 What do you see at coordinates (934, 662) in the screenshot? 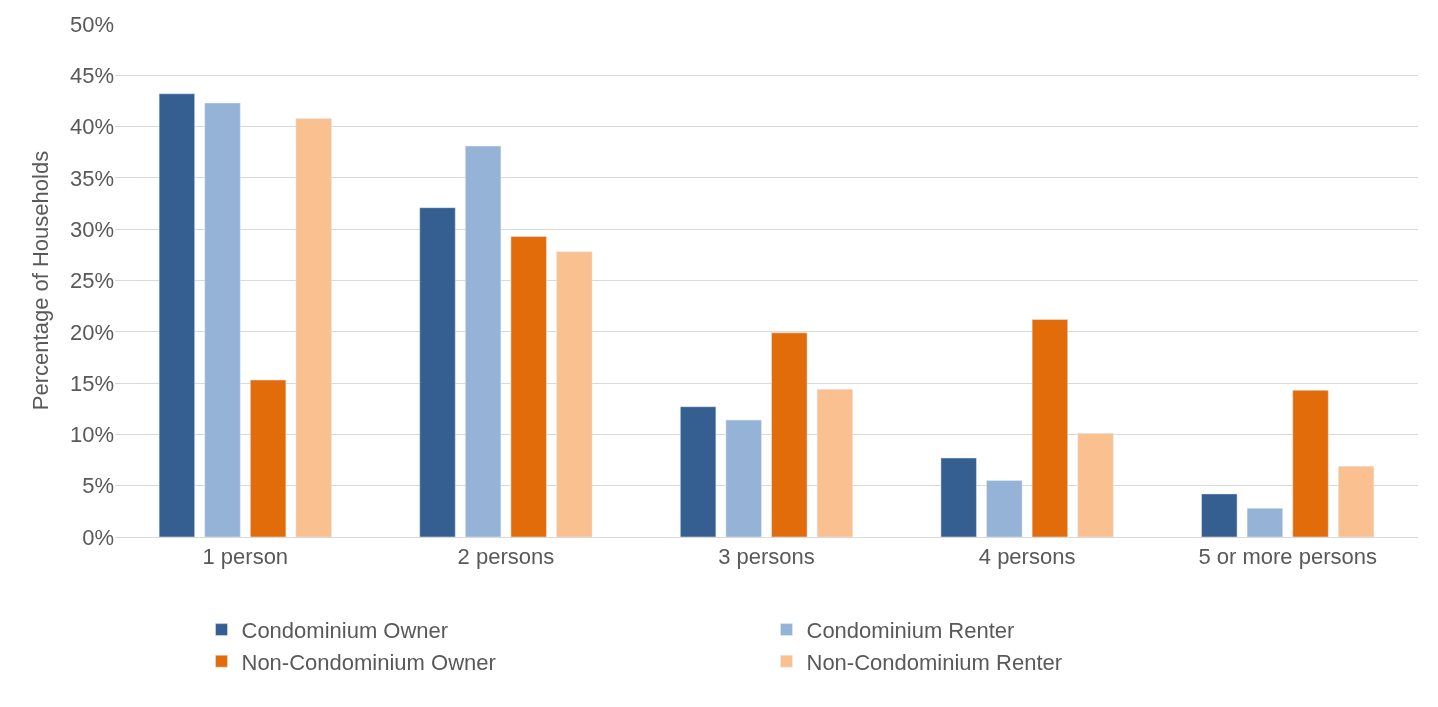
I see `legend-label: Non-Condominium Renter` at bounding box center [934, 662].